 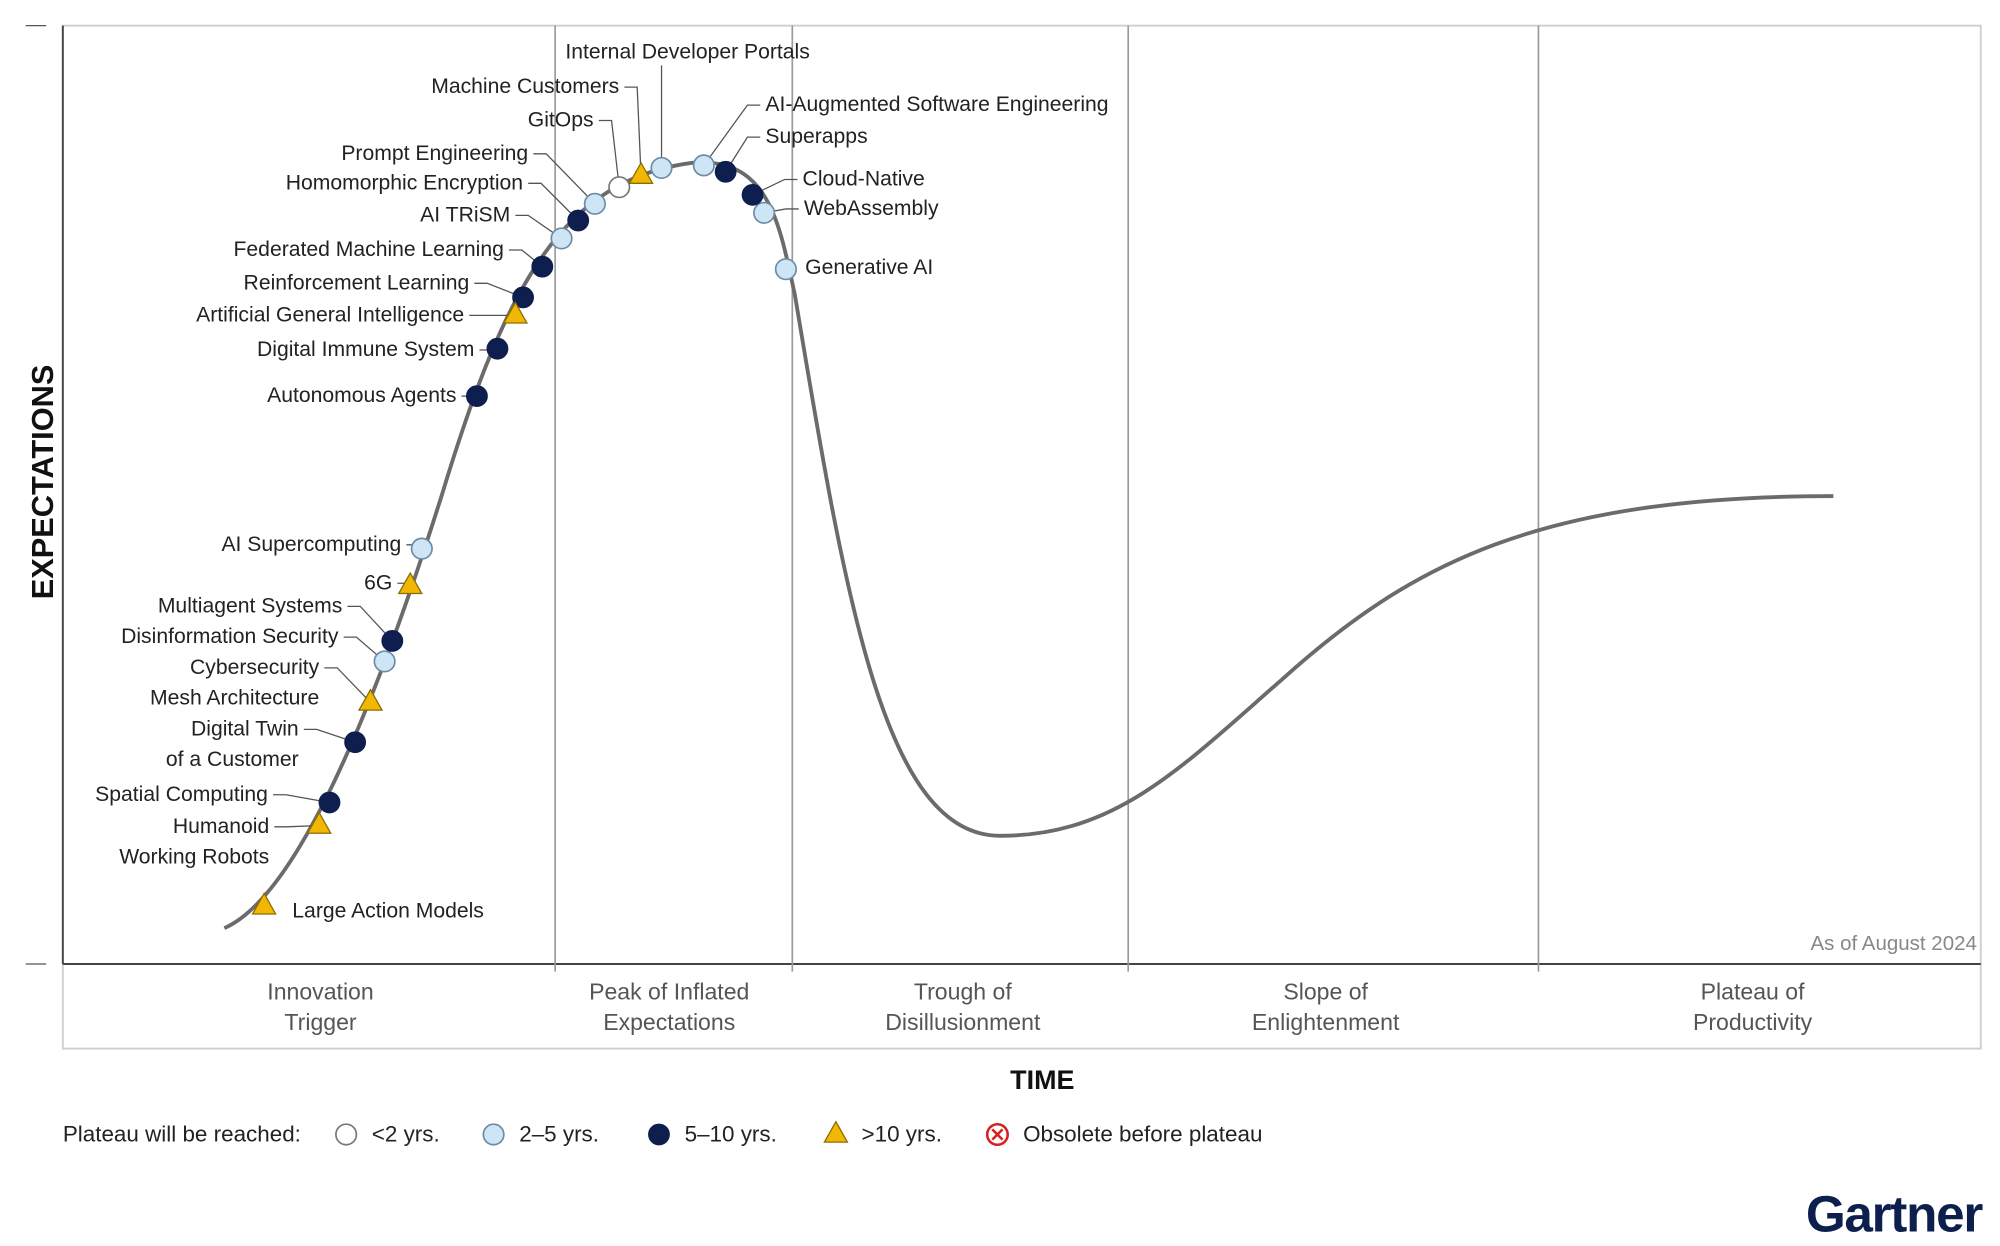 I want to click on technology-label: Artificial General Intelligence, so click(x=330, y=314).